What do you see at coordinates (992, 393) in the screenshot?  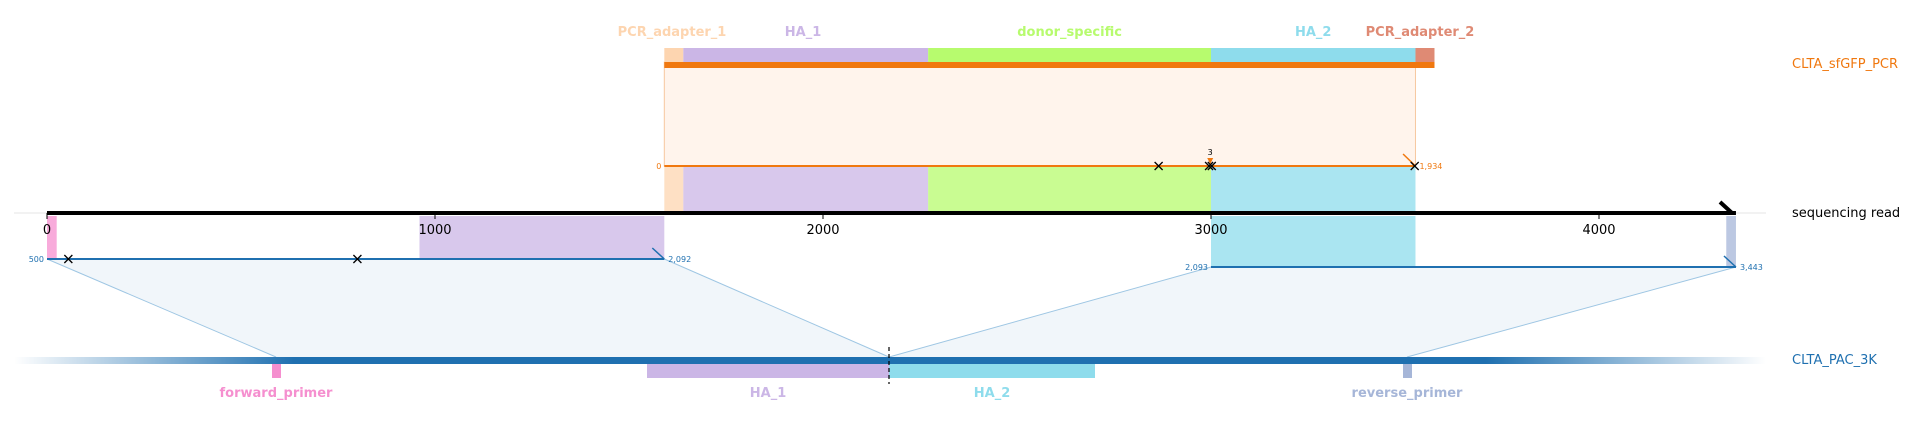 I see `target-feature-label: HA_2` at bounding box center [992, 393].